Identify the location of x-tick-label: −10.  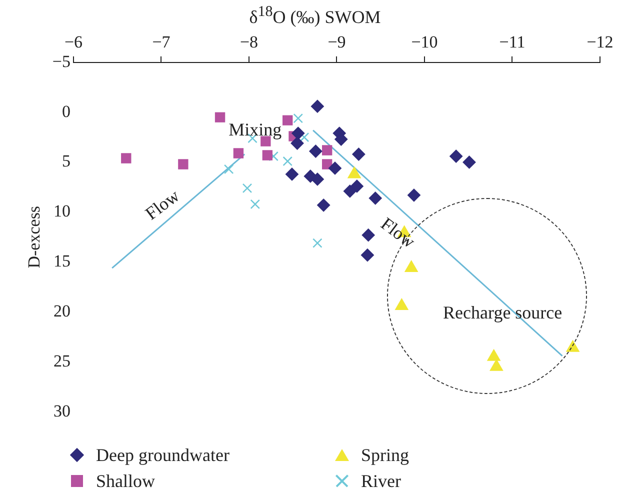
(424, 42).